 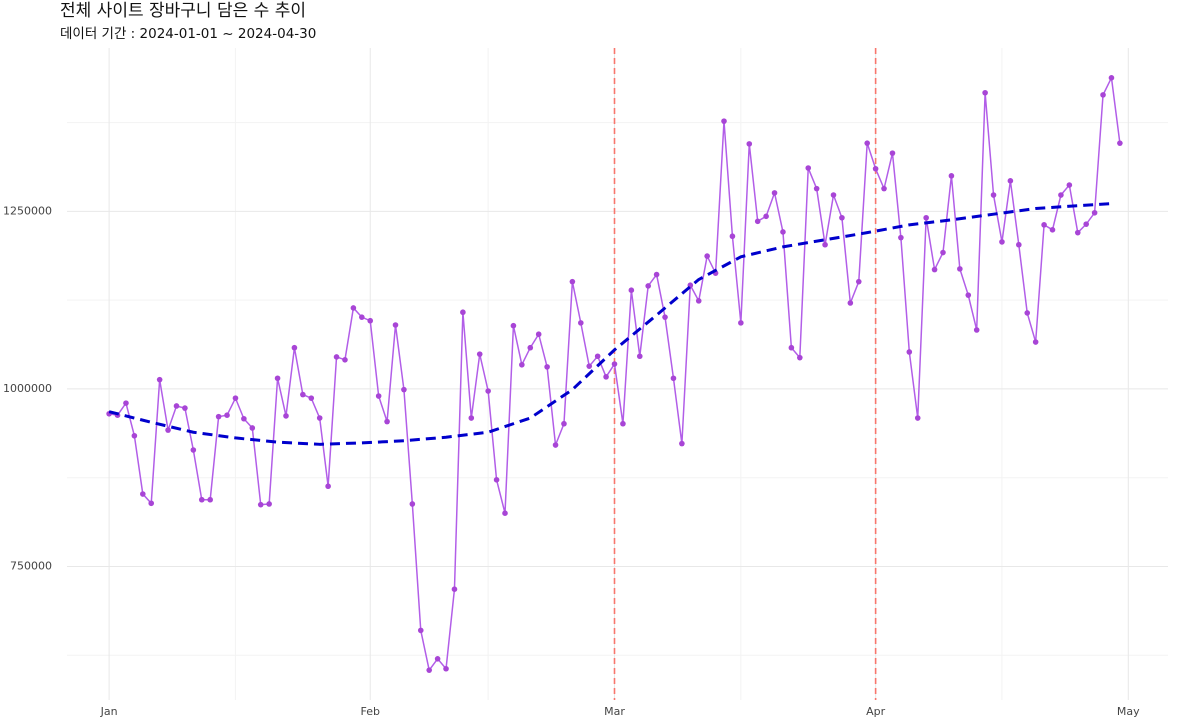 What do you see at coordinates (109, 711) in the screenshot?
I see `x-tick-label: Jan` at bounding box center [109, 711].